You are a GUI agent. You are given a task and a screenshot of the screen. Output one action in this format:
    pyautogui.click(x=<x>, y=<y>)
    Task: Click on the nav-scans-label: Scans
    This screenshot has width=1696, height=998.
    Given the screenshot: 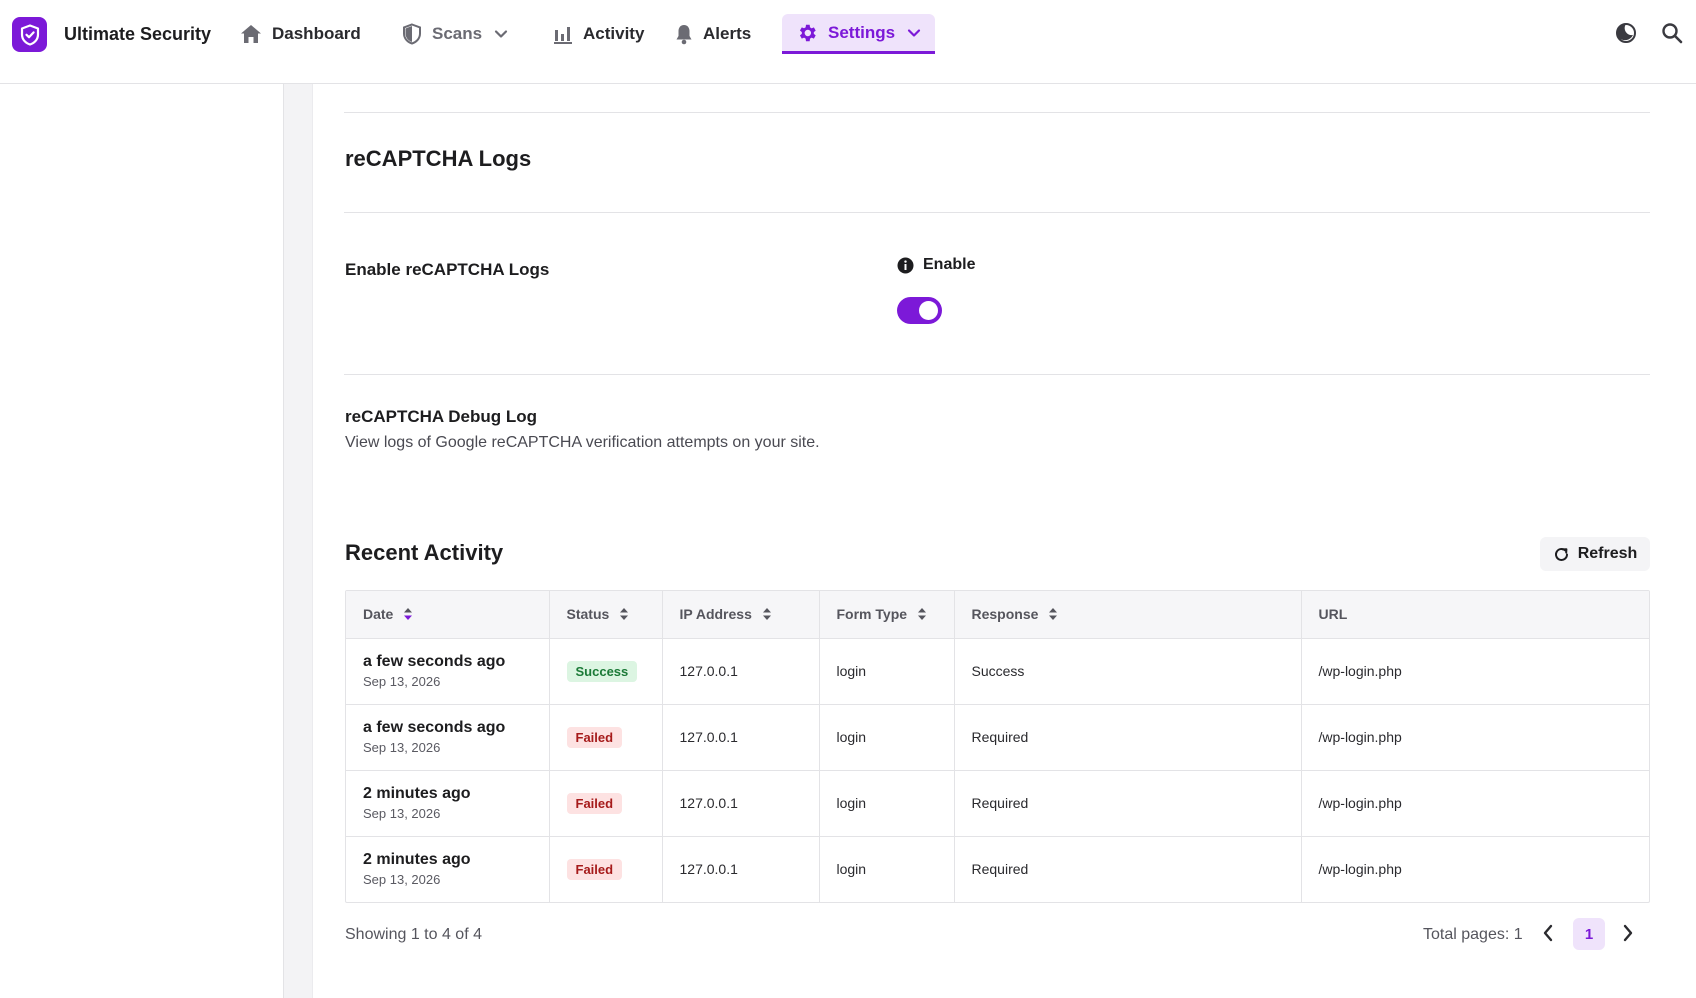 What is the action you would take?
    pyautogui.click(x=457, y=33)
    